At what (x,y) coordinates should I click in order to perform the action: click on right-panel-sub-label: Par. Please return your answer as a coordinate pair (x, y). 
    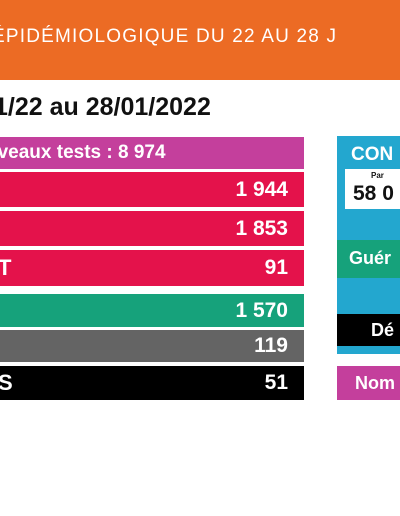
    Looking at the image, I should click on (377, 175).